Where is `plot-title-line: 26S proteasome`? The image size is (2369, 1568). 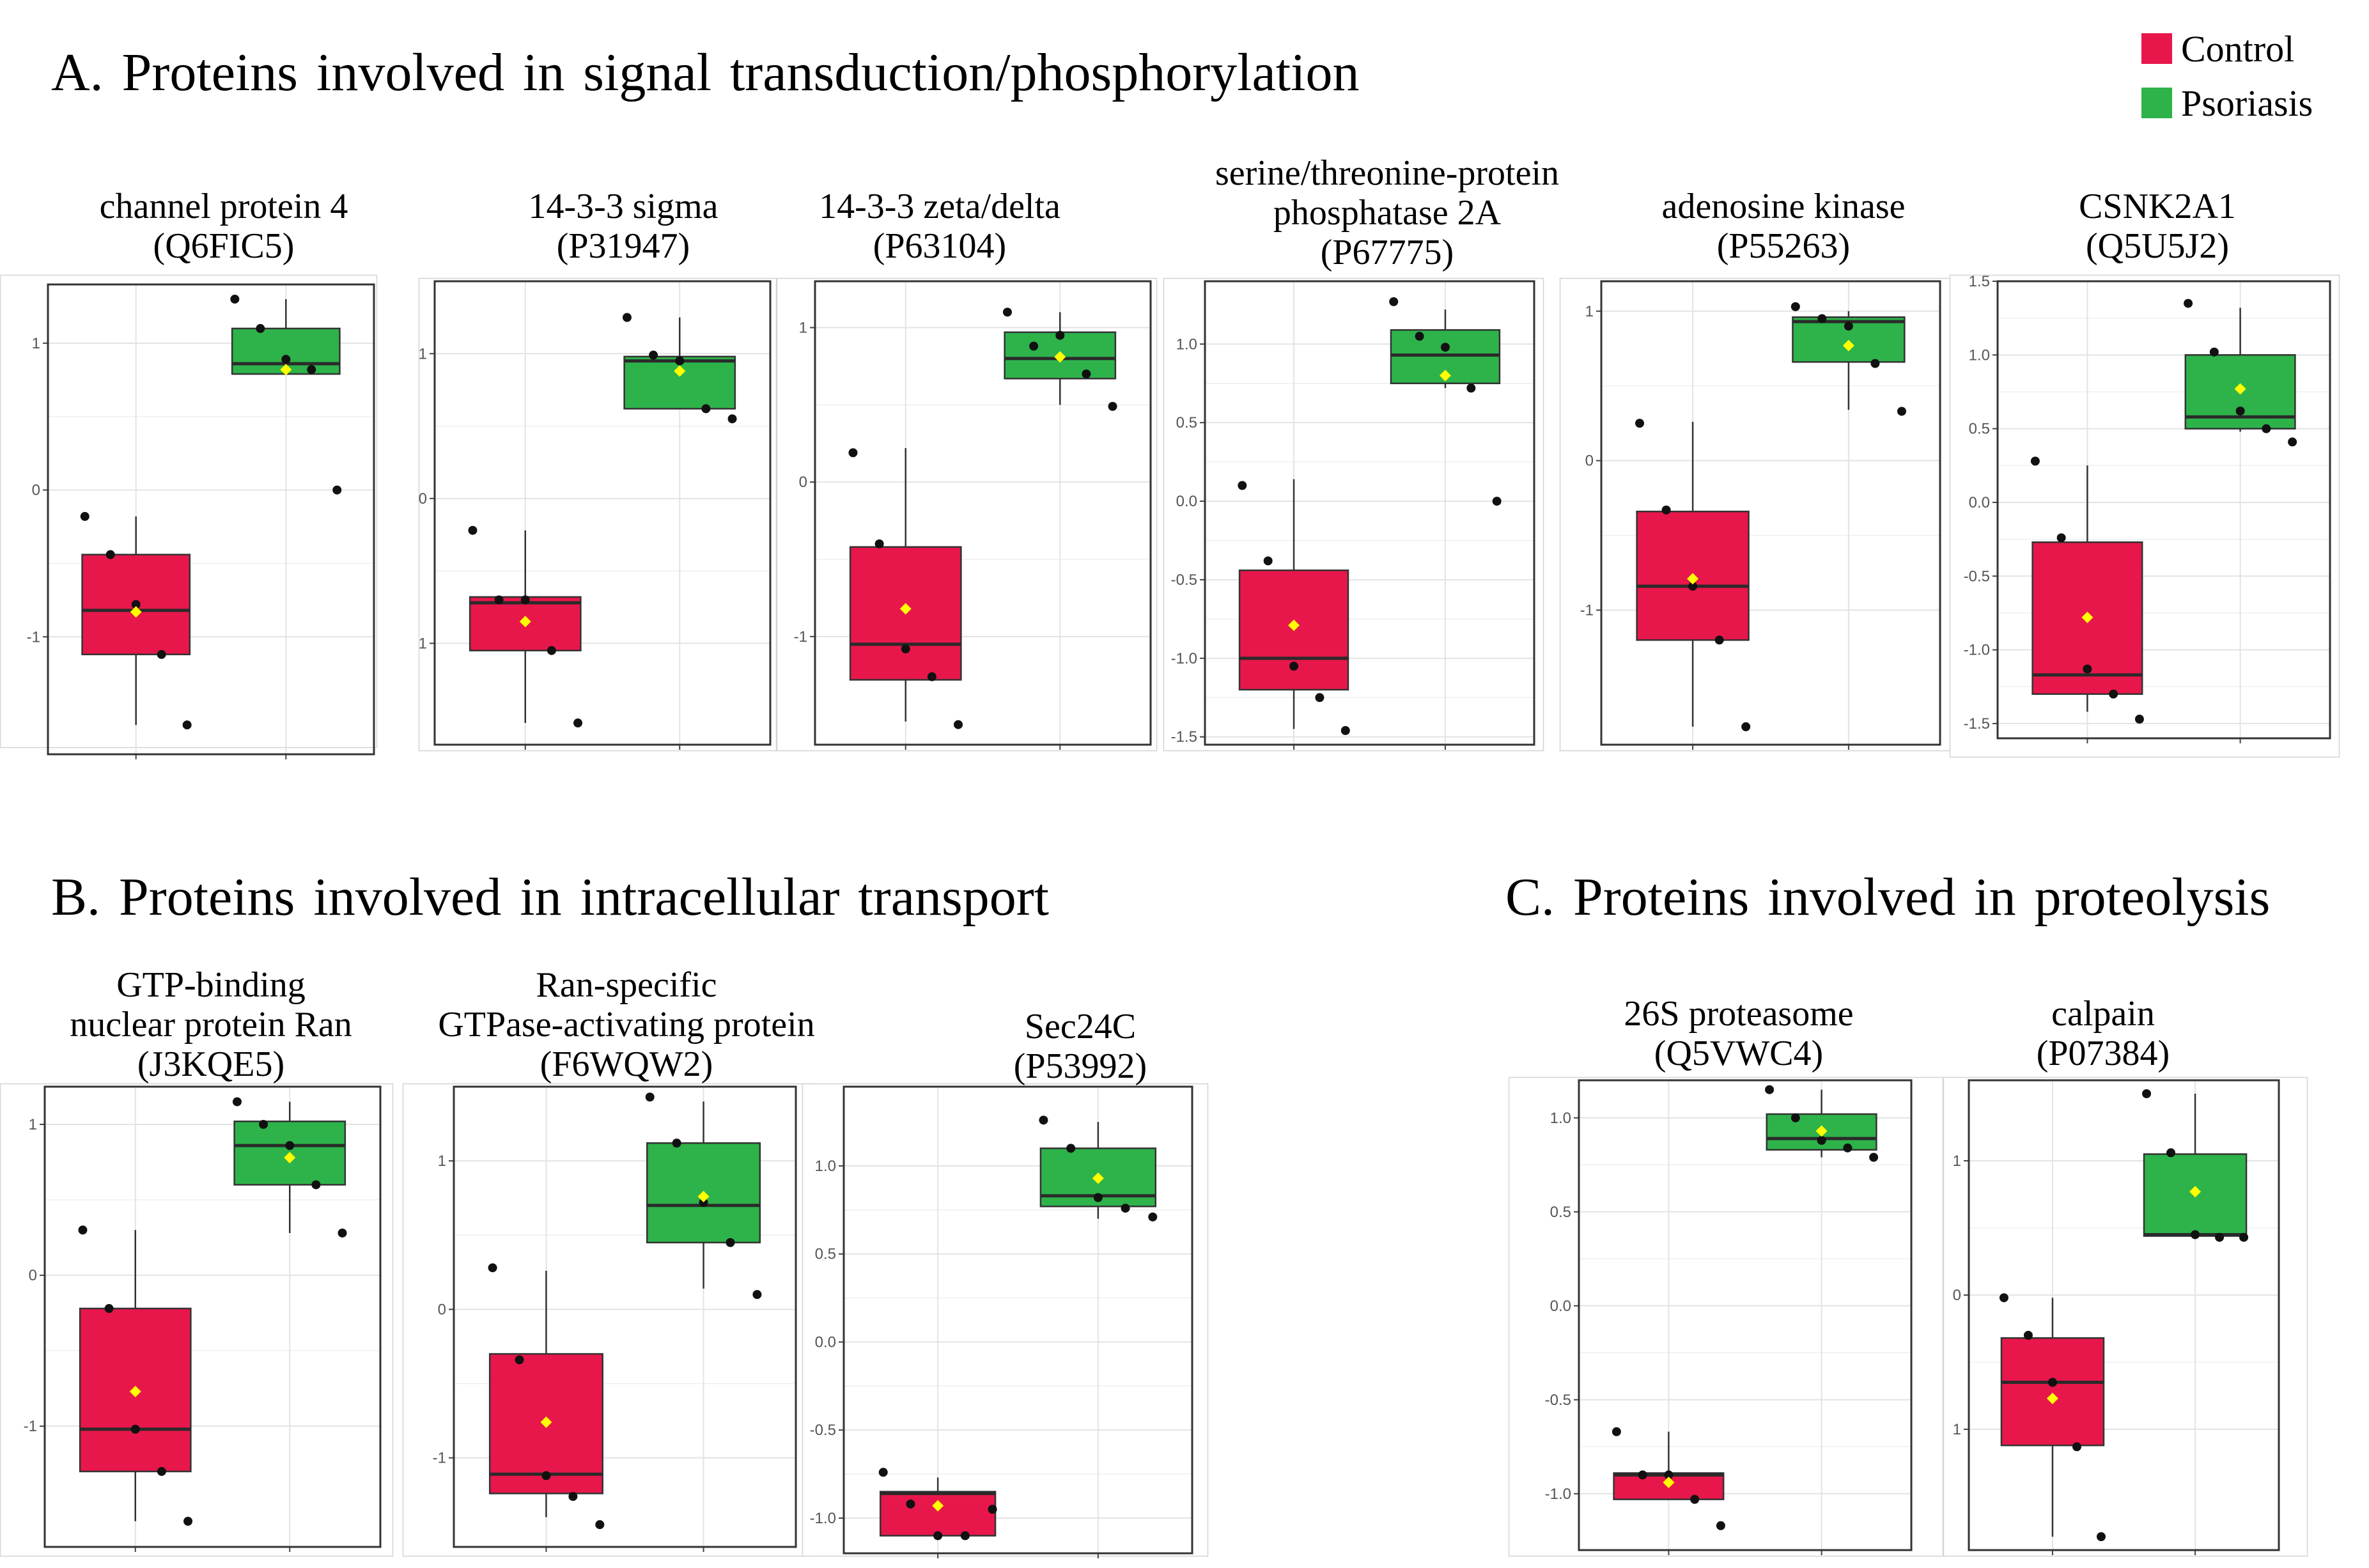
plot-title-line: 26S proteasome is located at coordinates (1739, 1014).